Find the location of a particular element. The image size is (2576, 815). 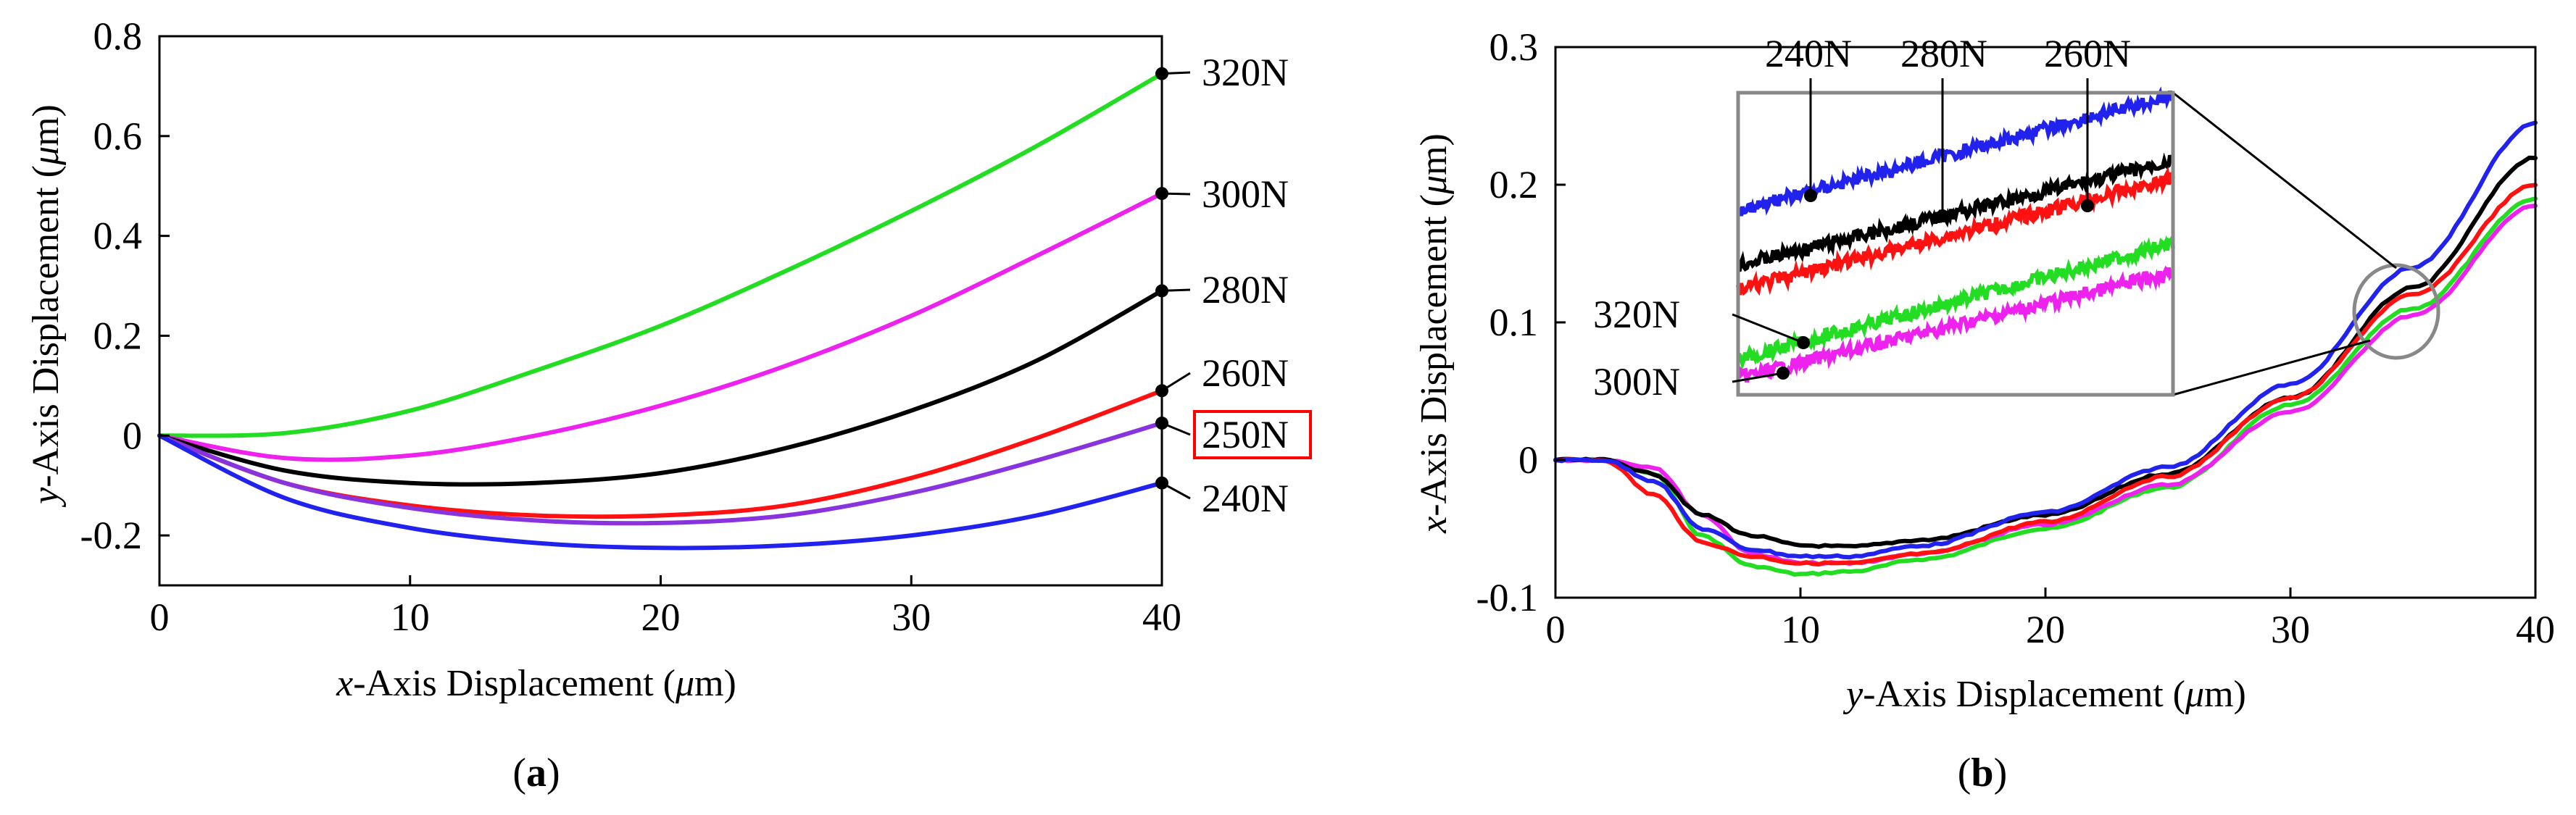

chart-b-inset: 240N 280N 260N 320N 300N is located at coordinates (1884, 218).